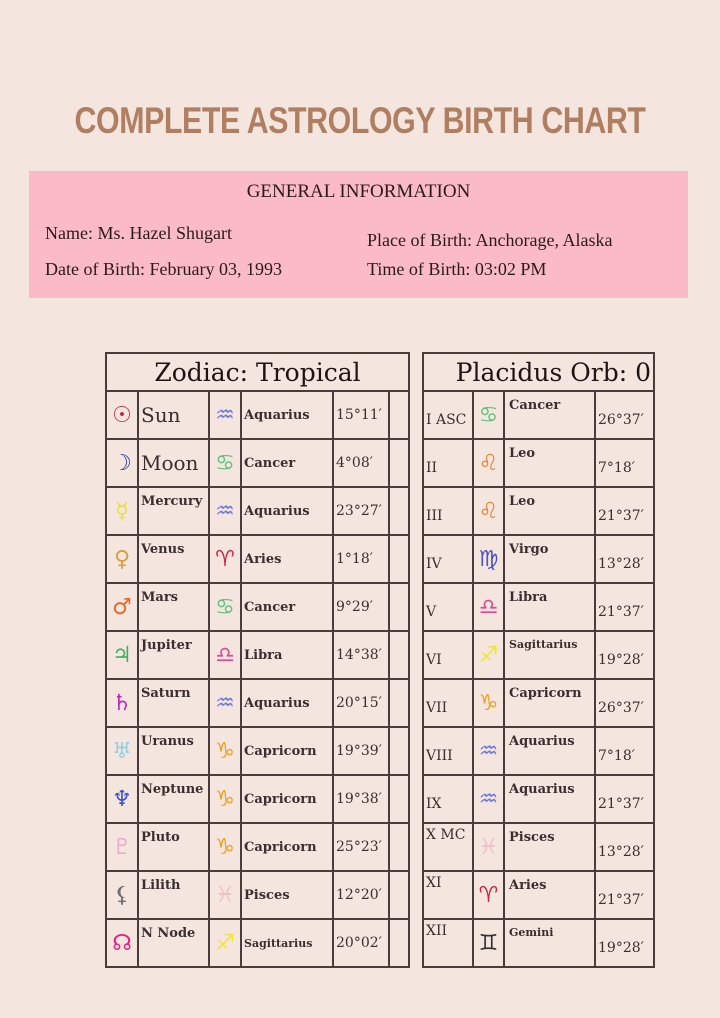 This screenshot has width=720, height=1018. Describe the element at coordinates (173, 415) in the screenshot. I see `planet-name: Sun` at that location.